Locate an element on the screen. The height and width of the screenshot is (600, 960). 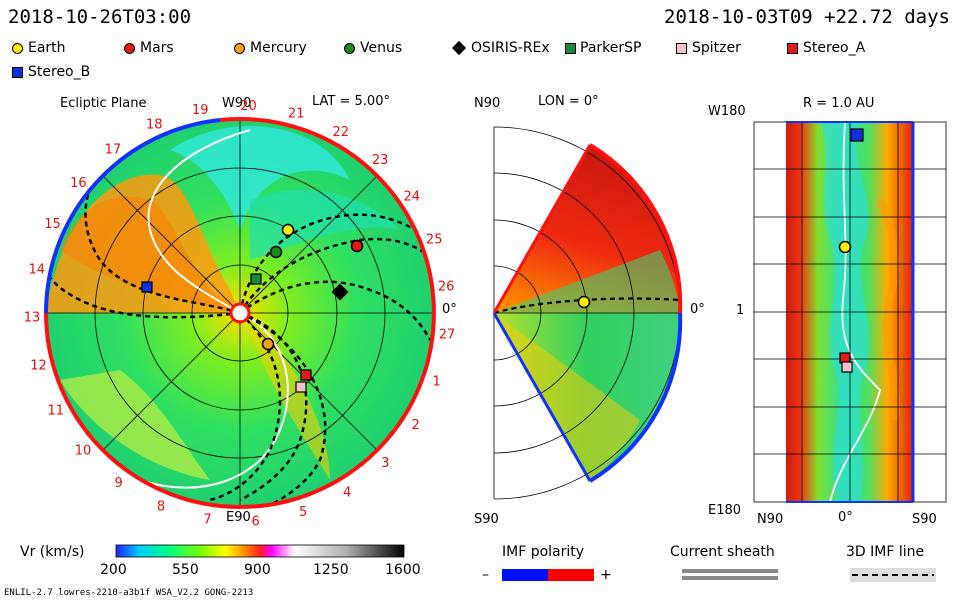
carrington-number: 15 is located at coordinates (52, 224).